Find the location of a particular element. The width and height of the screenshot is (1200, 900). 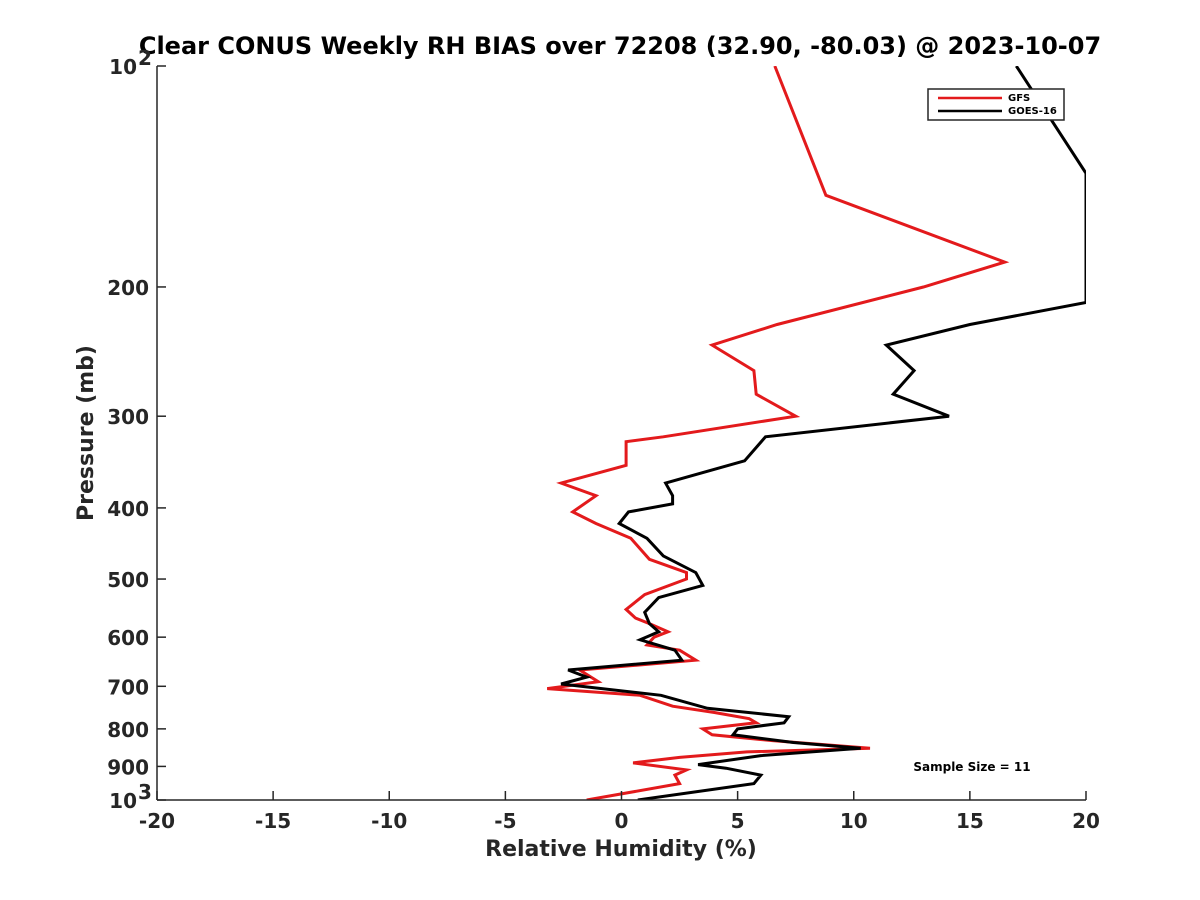

x-tick-label: -5 is located at coordinates (505, 821).